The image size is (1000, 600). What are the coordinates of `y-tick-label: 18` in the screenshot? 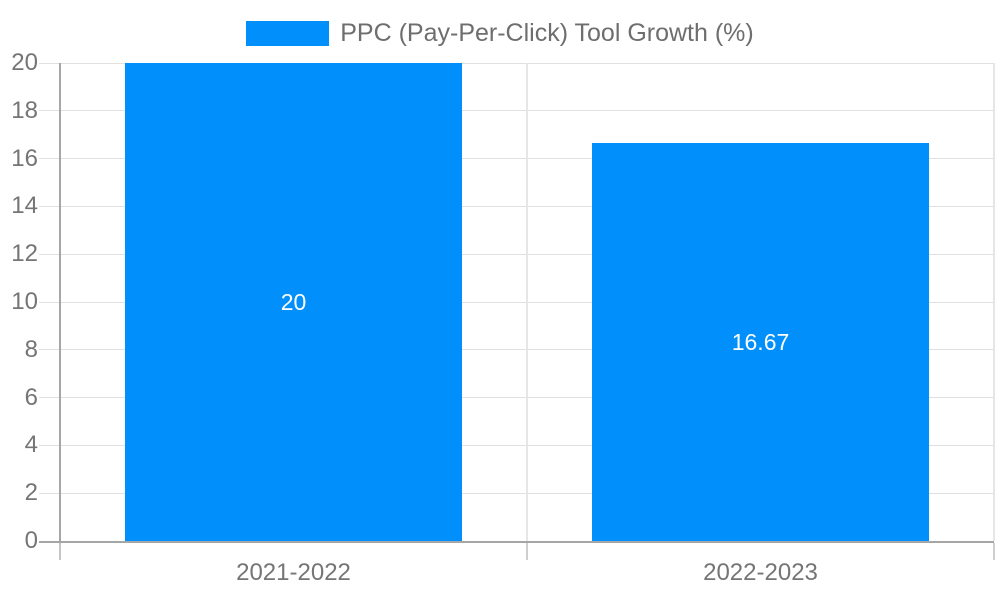 It's located at (24, 110).